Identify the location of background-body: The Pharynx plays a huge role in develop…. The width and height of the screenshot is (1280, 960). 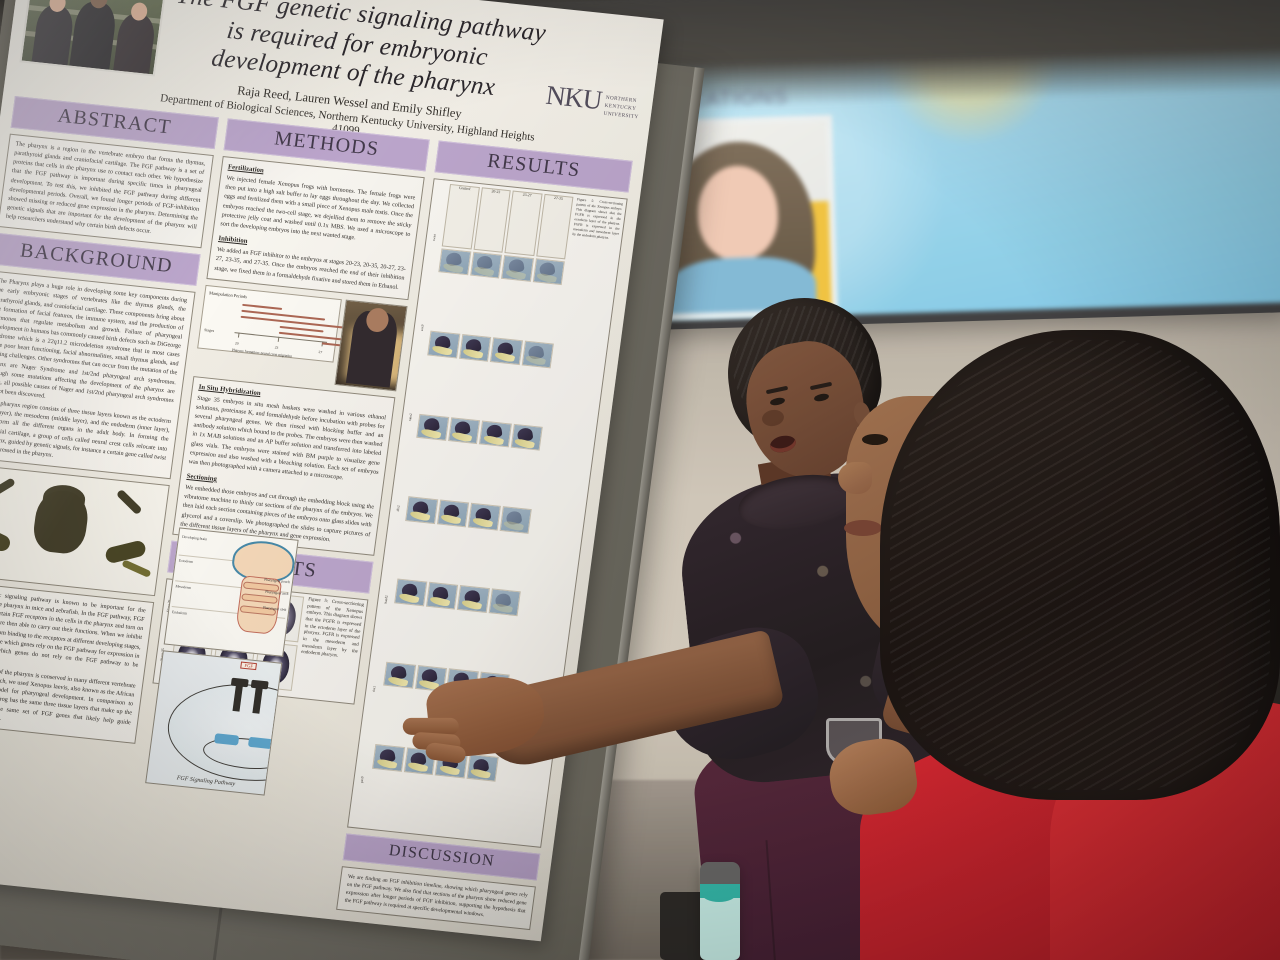
(98, 375).